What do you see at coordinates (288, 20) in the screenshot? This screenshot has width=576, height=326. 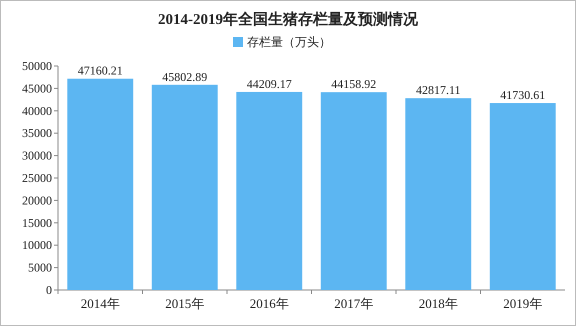 I see `title: 2014-2019年全国生猪存栏量及预测情况` at bounding box center [288, 20].